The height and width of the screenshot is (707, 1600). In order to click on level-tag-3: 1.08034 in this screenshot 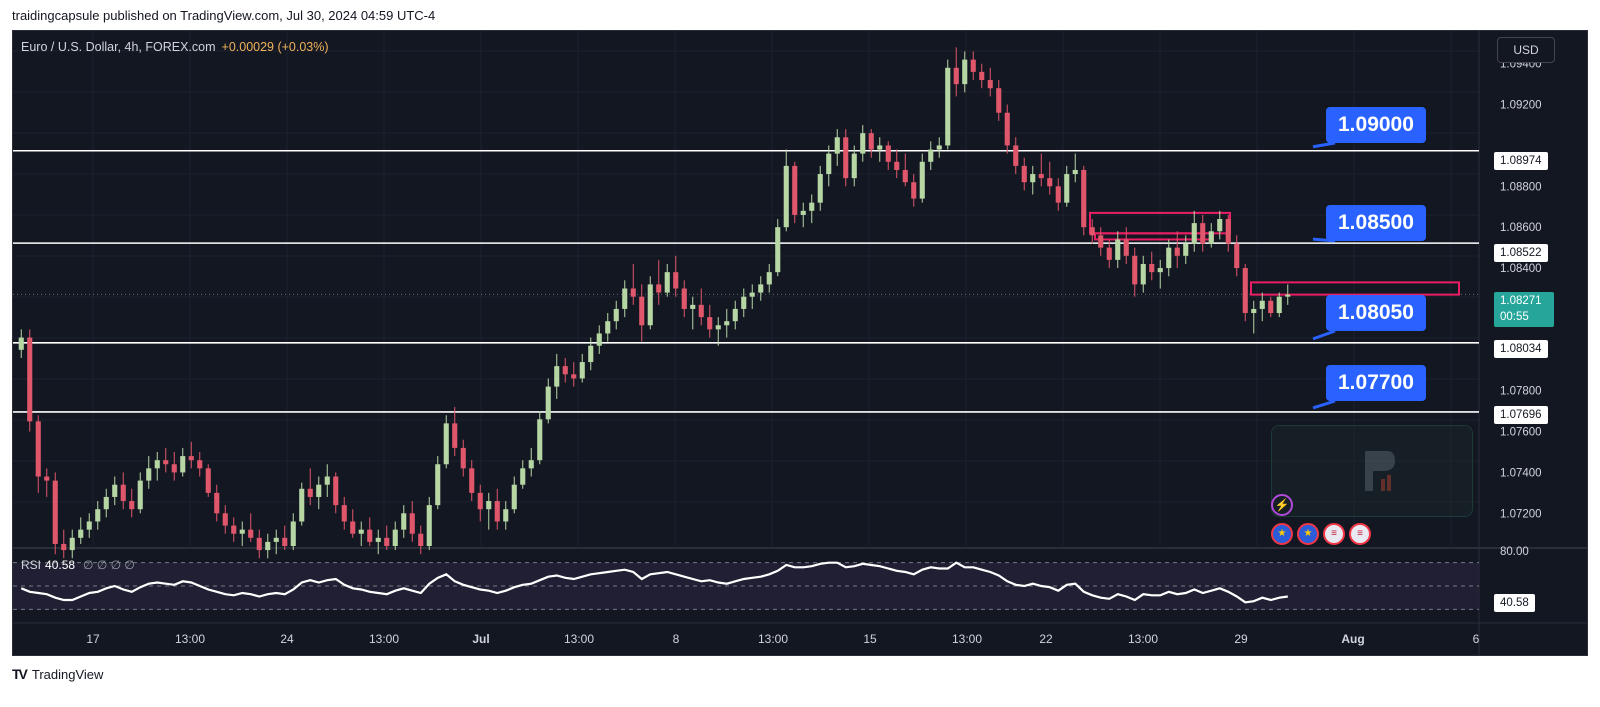, I will do `click(1521, 349)`.